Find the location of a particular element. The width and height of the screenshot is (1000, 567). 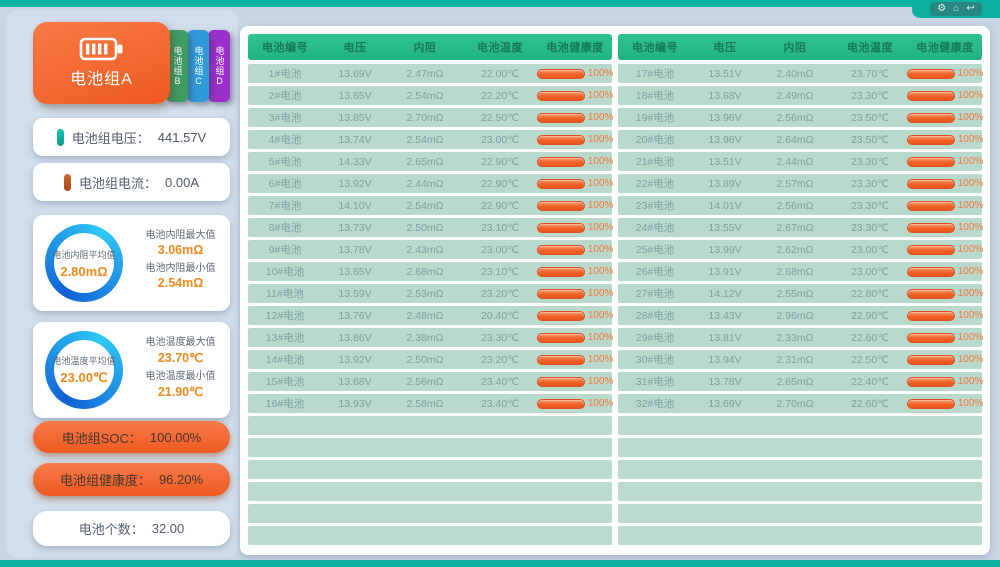

temperature-cell: 20.40℃ is located at coordinates (500, 315).